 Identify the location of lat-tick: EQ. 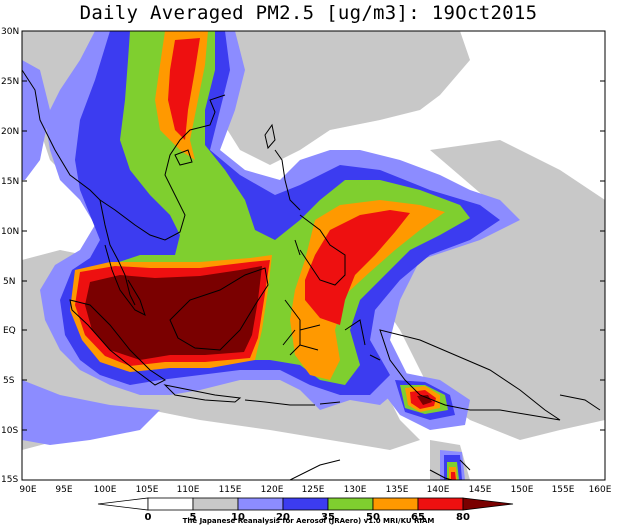
(9, 331).